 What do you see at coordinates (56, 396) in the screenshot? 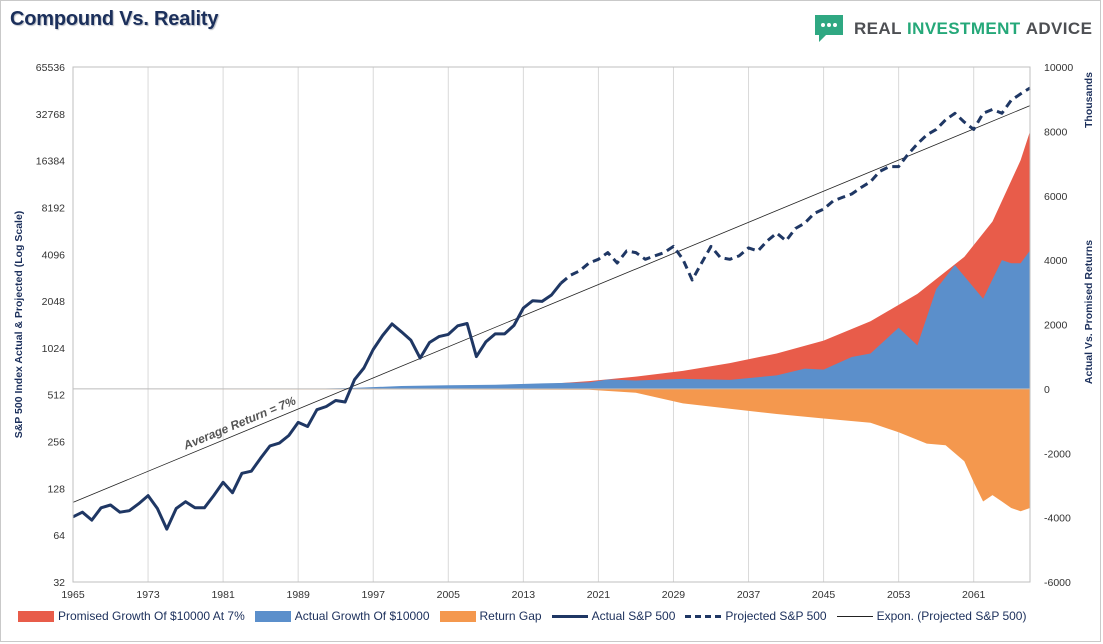
I see `y-left-tick-label: 512` at bounding box center [56, 396].